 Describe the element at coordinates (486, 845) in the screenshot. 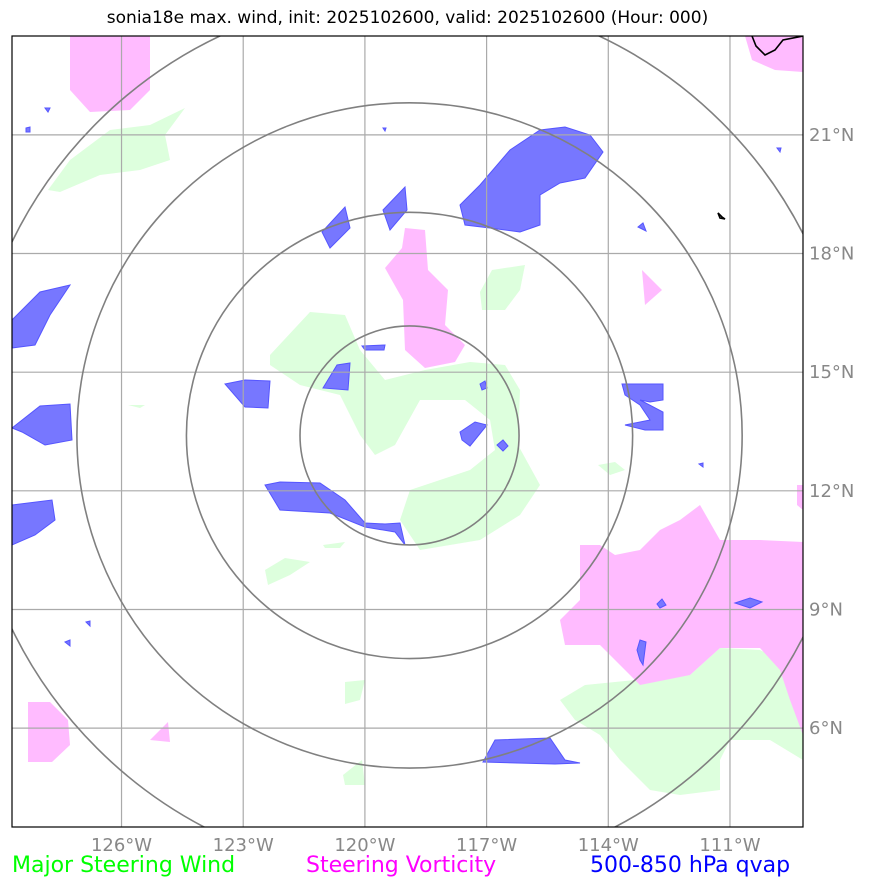

I see `longitude-tick-label: 117°W` at that location.